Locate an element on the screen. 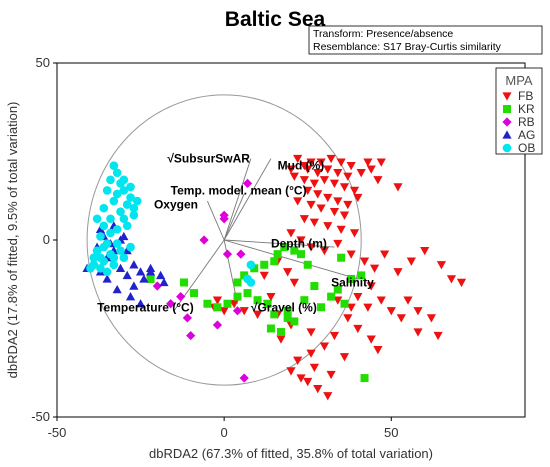 The height and width of the screenshot is (467, 550). legend-marker-ag is located at coordinates (507, 134).